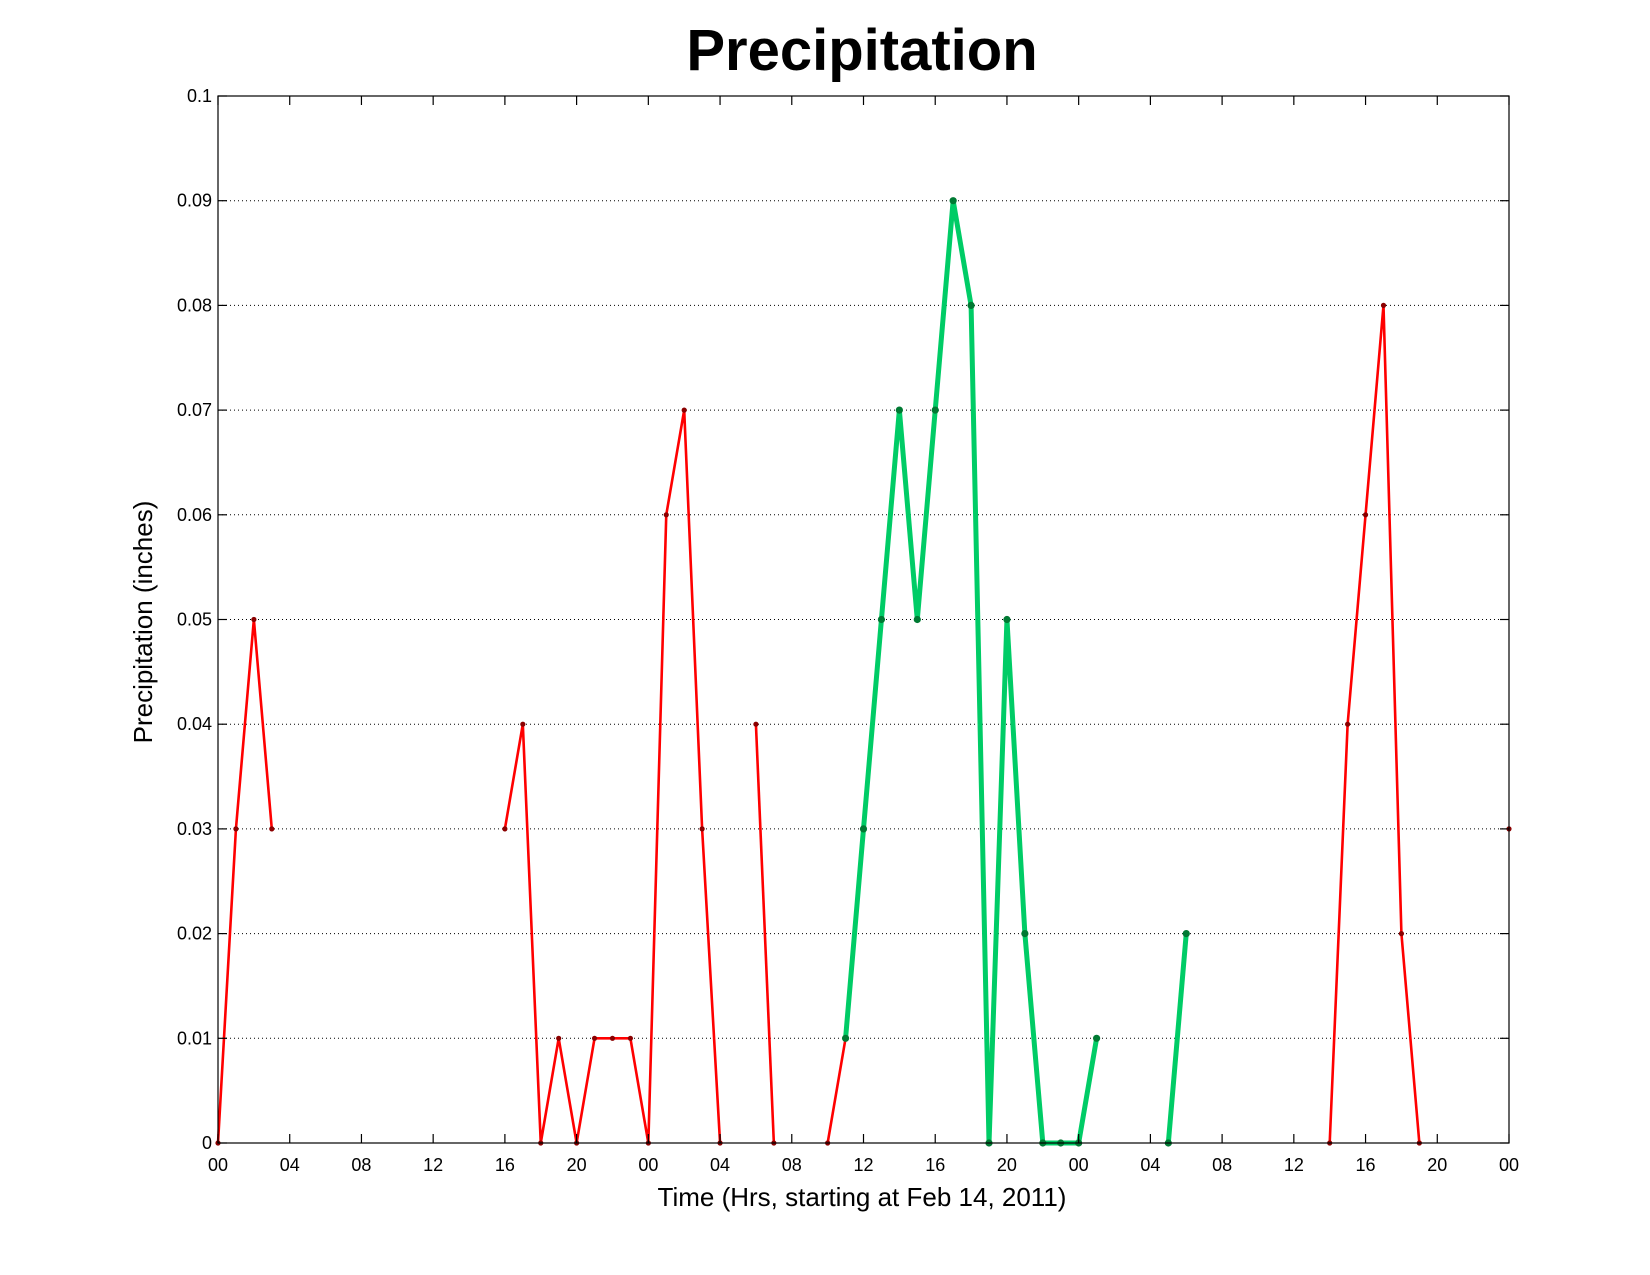 Image resolution: width=1650 pixels, height=1275 pixels. Describe the element at coordinates (194, 829) in the screenshot. I see `y-tick-label: 0.03` at that location.